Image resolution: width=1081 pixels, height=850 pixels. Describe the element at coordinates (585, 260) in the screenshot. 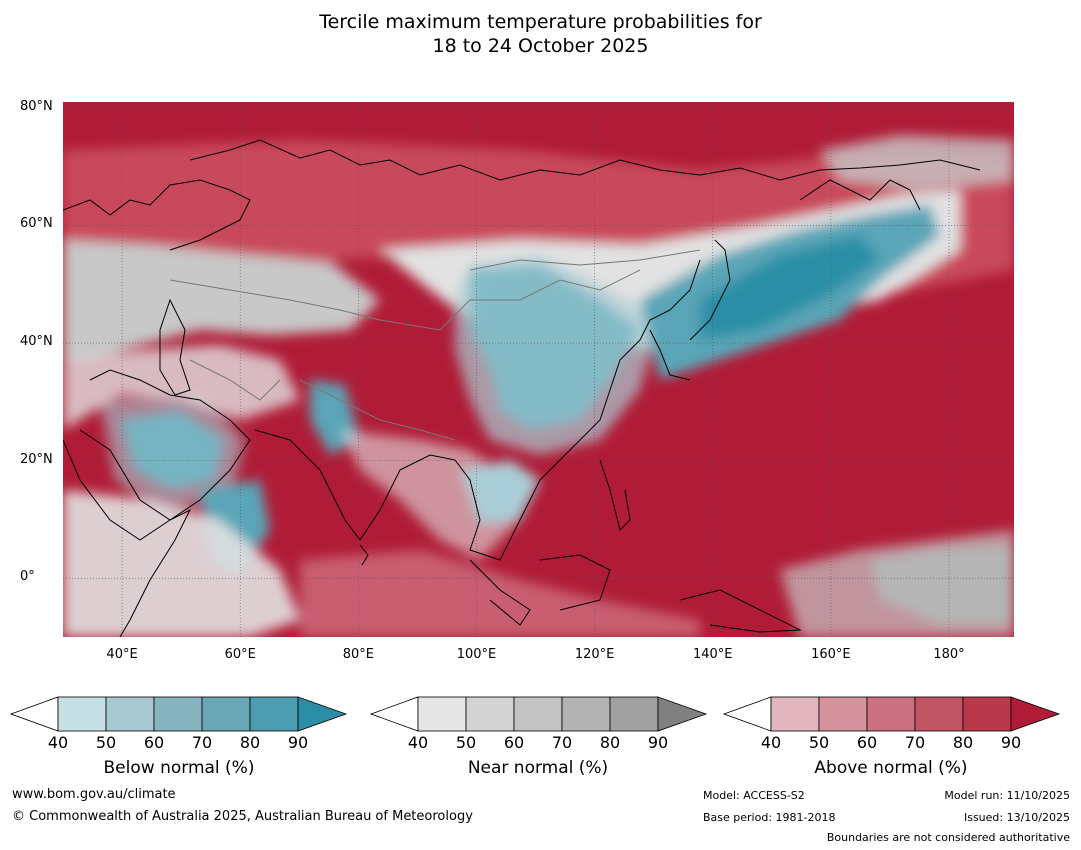

I see `border-russia-china` at that location.